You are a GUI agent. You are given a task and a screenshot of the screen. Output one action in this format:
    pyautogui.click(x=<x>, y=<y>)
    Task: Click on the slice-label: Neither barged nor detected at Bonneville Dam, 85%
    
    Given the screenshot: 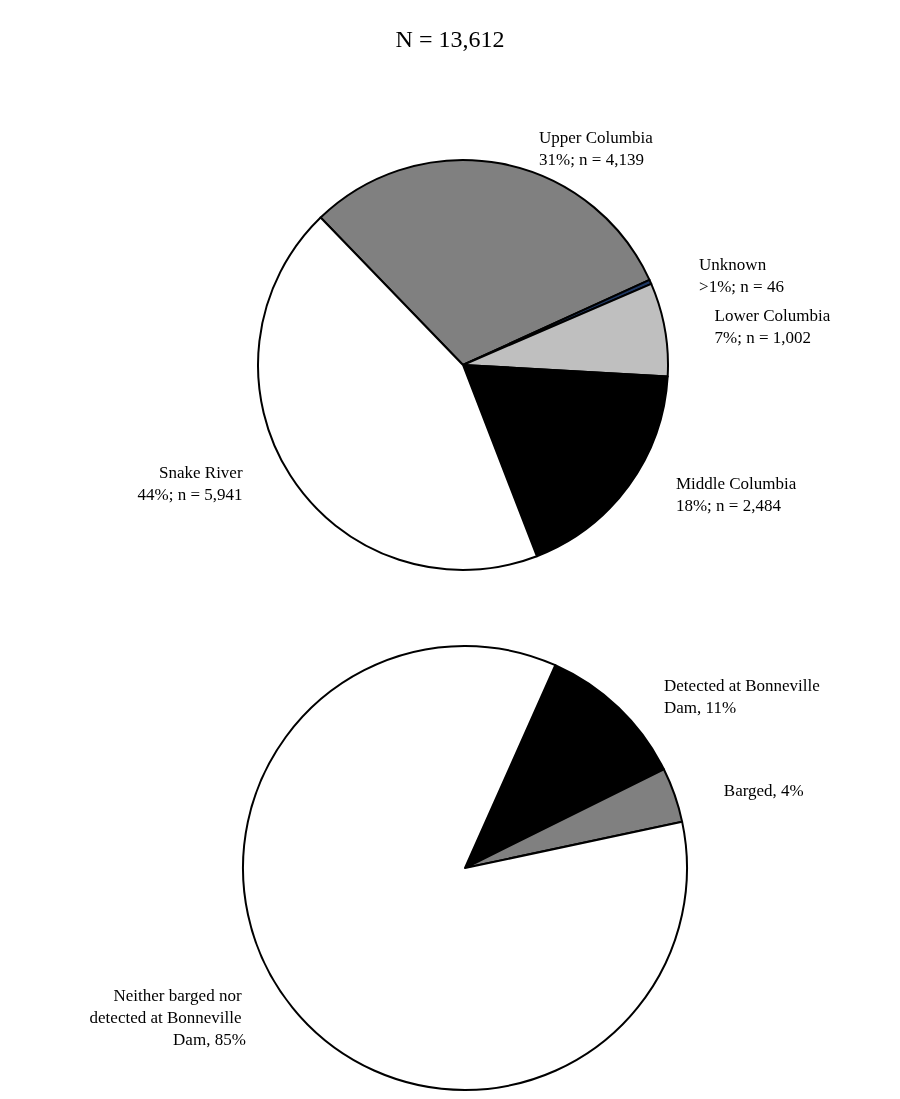 What is the action you would take?
    pyautogui.click(x=167, y=1017)
    